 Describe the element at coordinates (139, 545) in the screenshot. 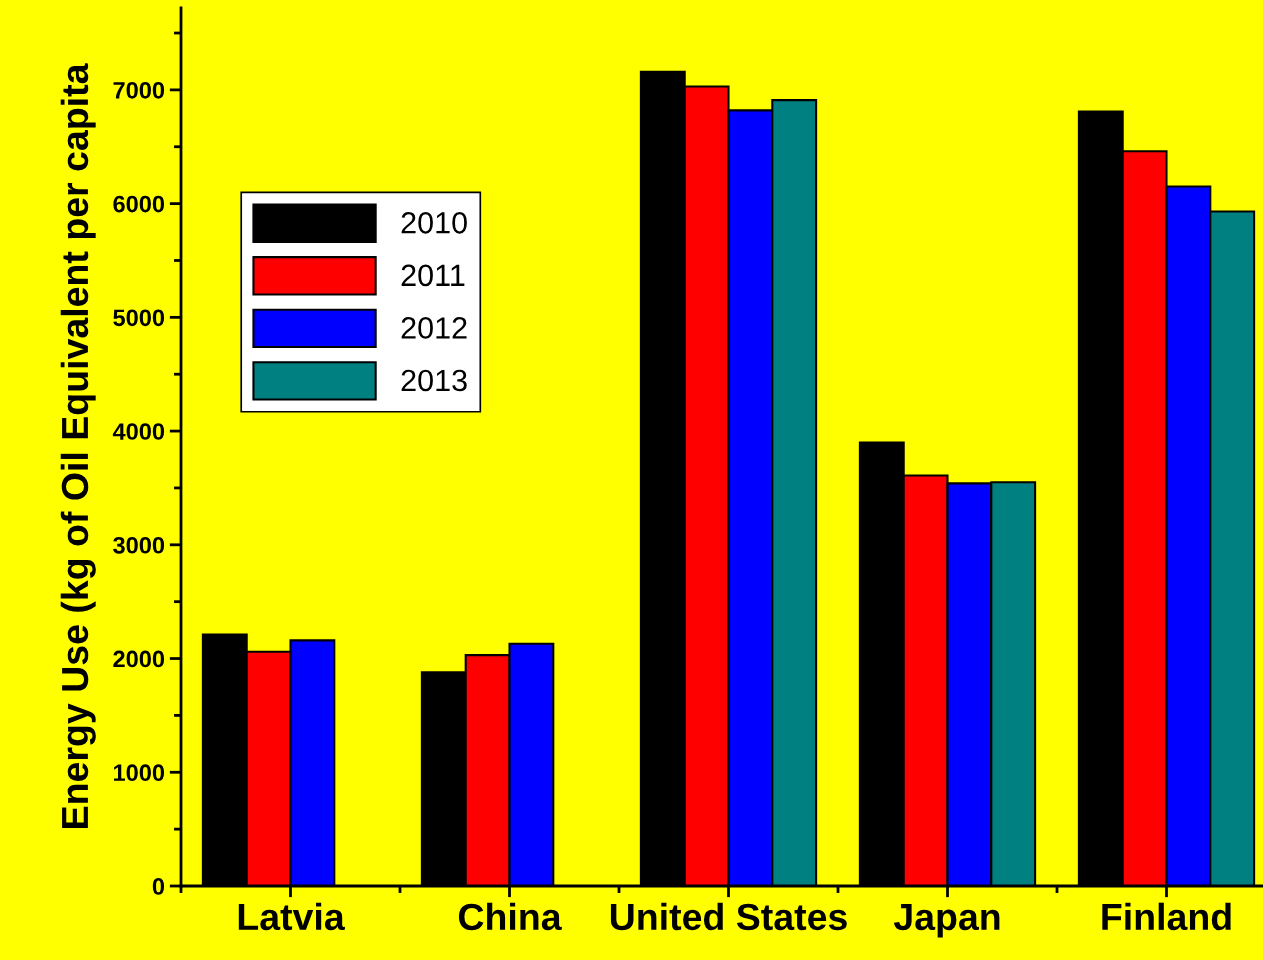

I see `y-tick-label: 3000` at that location.